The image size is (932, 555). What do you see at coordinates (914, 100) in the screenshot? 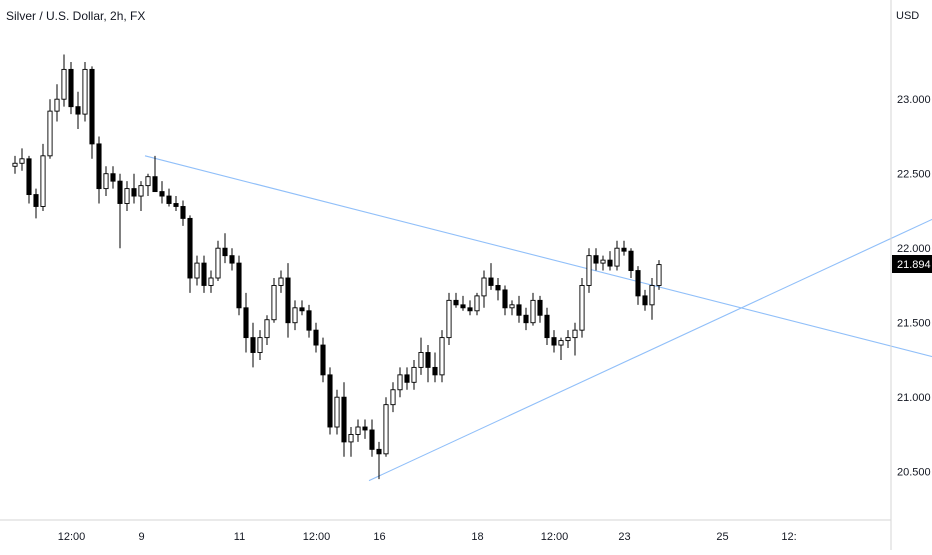
I see `price-tick-label: 23.000` at bounding box center [914, 100].